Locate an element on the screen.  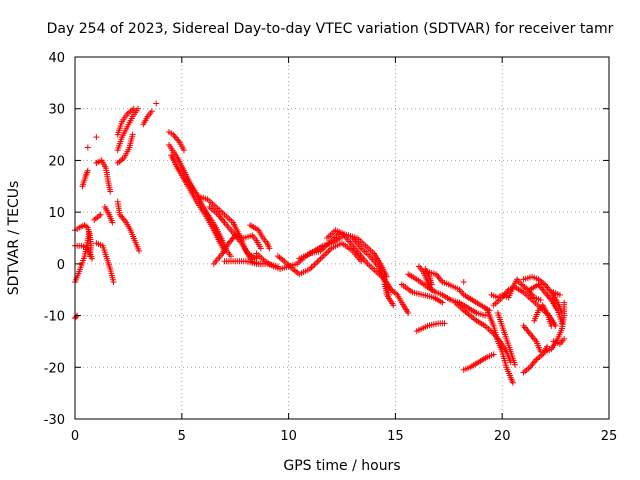
x-tick-label: 0 is located at coordinates (75, 436).